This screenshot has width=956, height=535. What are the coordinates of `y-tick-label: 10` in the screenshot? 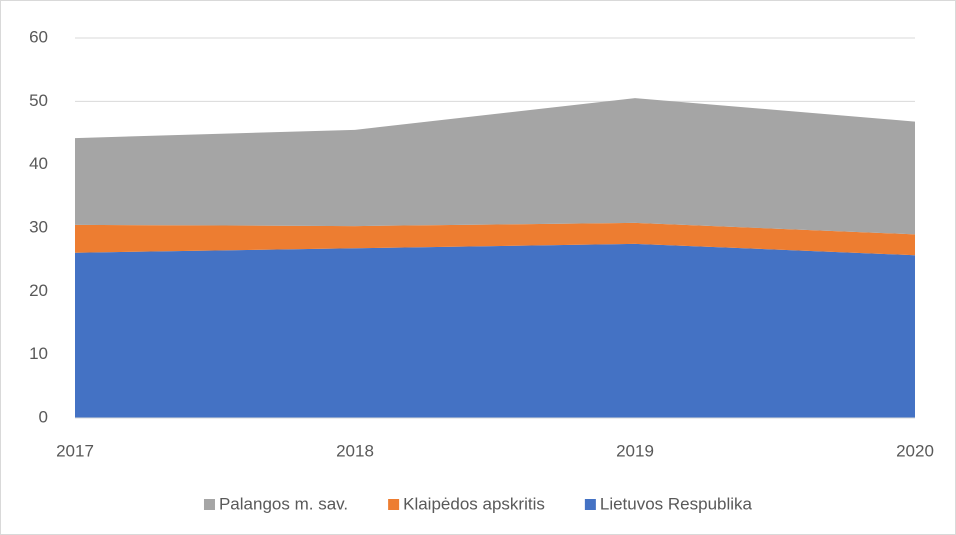 It's located at (38, 353).